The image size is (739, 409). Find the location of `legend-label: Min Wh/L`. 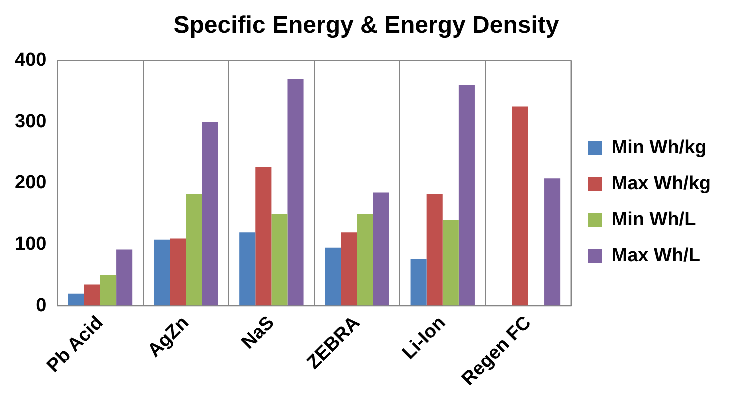

legend-label: Min Wh/L is located at coordinates (654, 220).